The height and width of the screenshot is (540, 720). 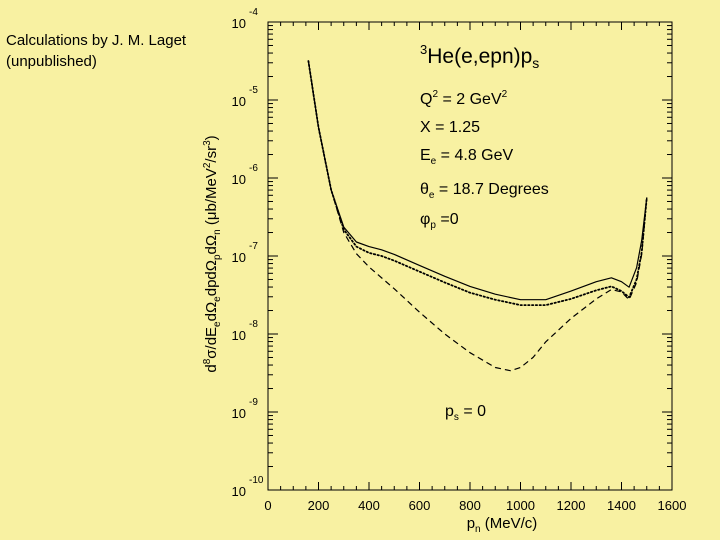 What do you see at coordinates (465, 413) in the screenshot?
I see `annotation-ps: ps = 0` at bounding box center [465, 413].